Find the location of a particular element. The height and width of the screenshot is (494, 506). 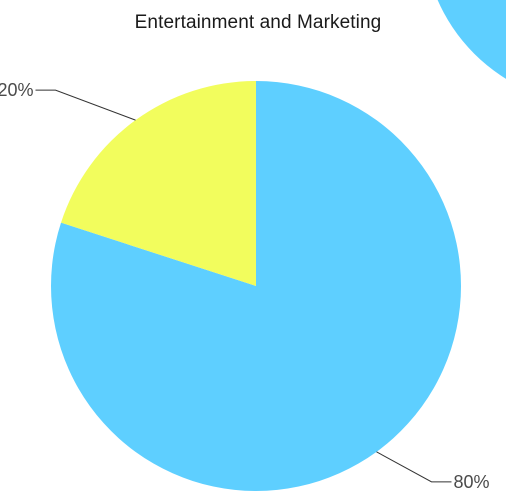

adjacent-pie-fragment is located at coordinates (471, 39).